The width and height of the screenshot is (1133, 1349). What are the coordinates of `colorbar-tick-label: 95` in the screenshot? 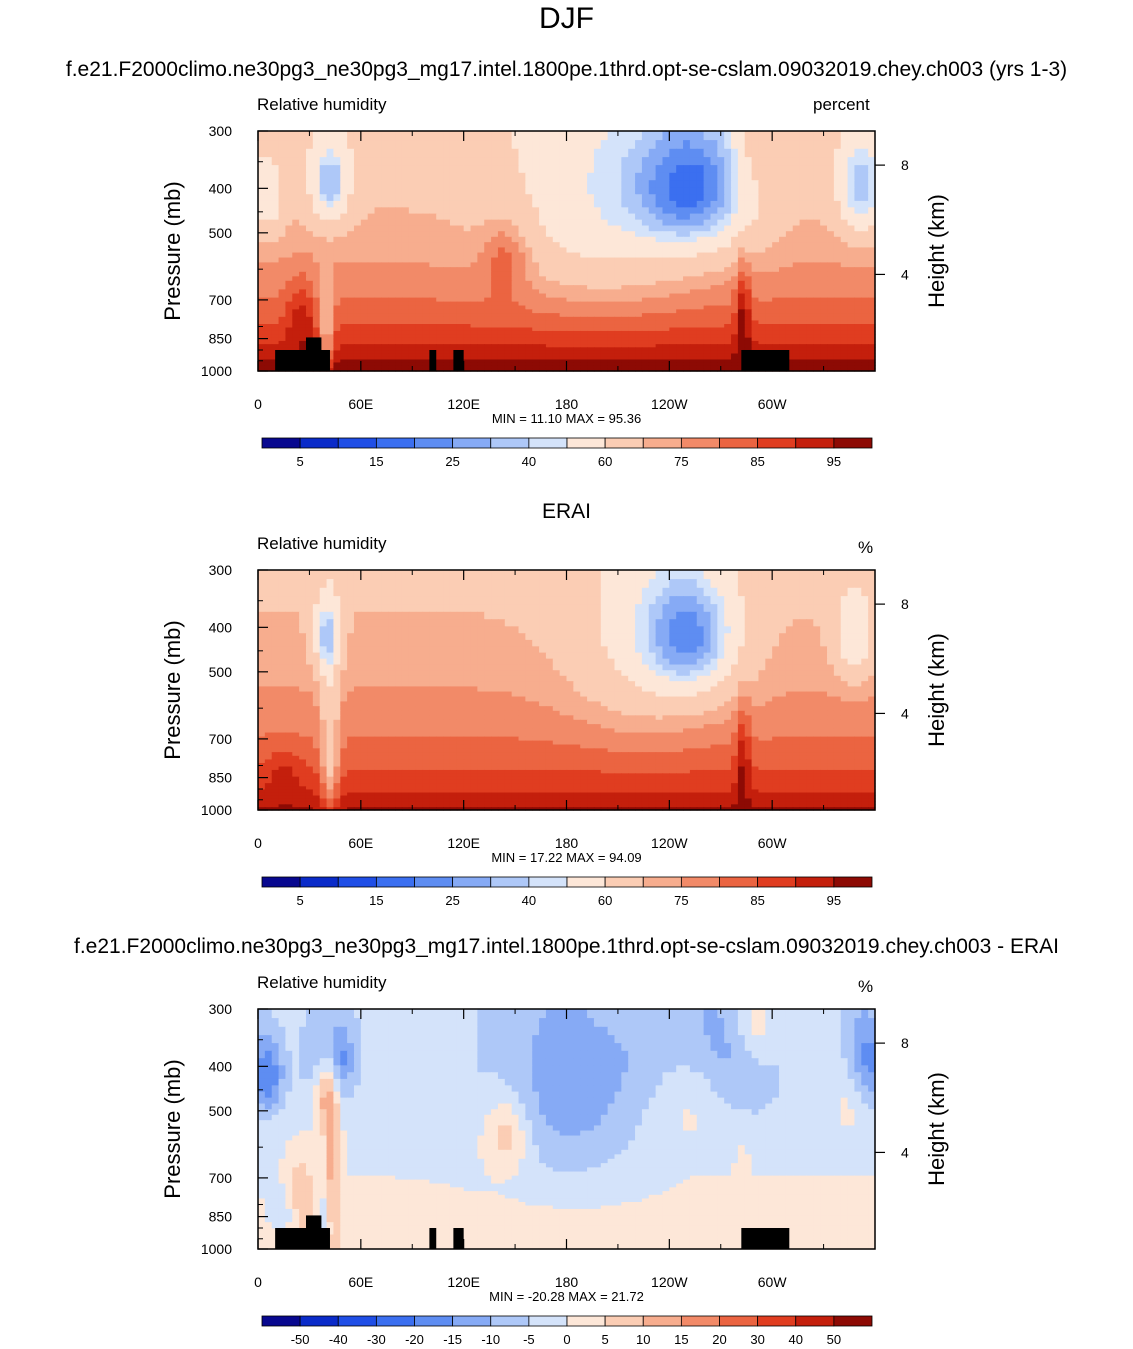 It's located at (834, 900).